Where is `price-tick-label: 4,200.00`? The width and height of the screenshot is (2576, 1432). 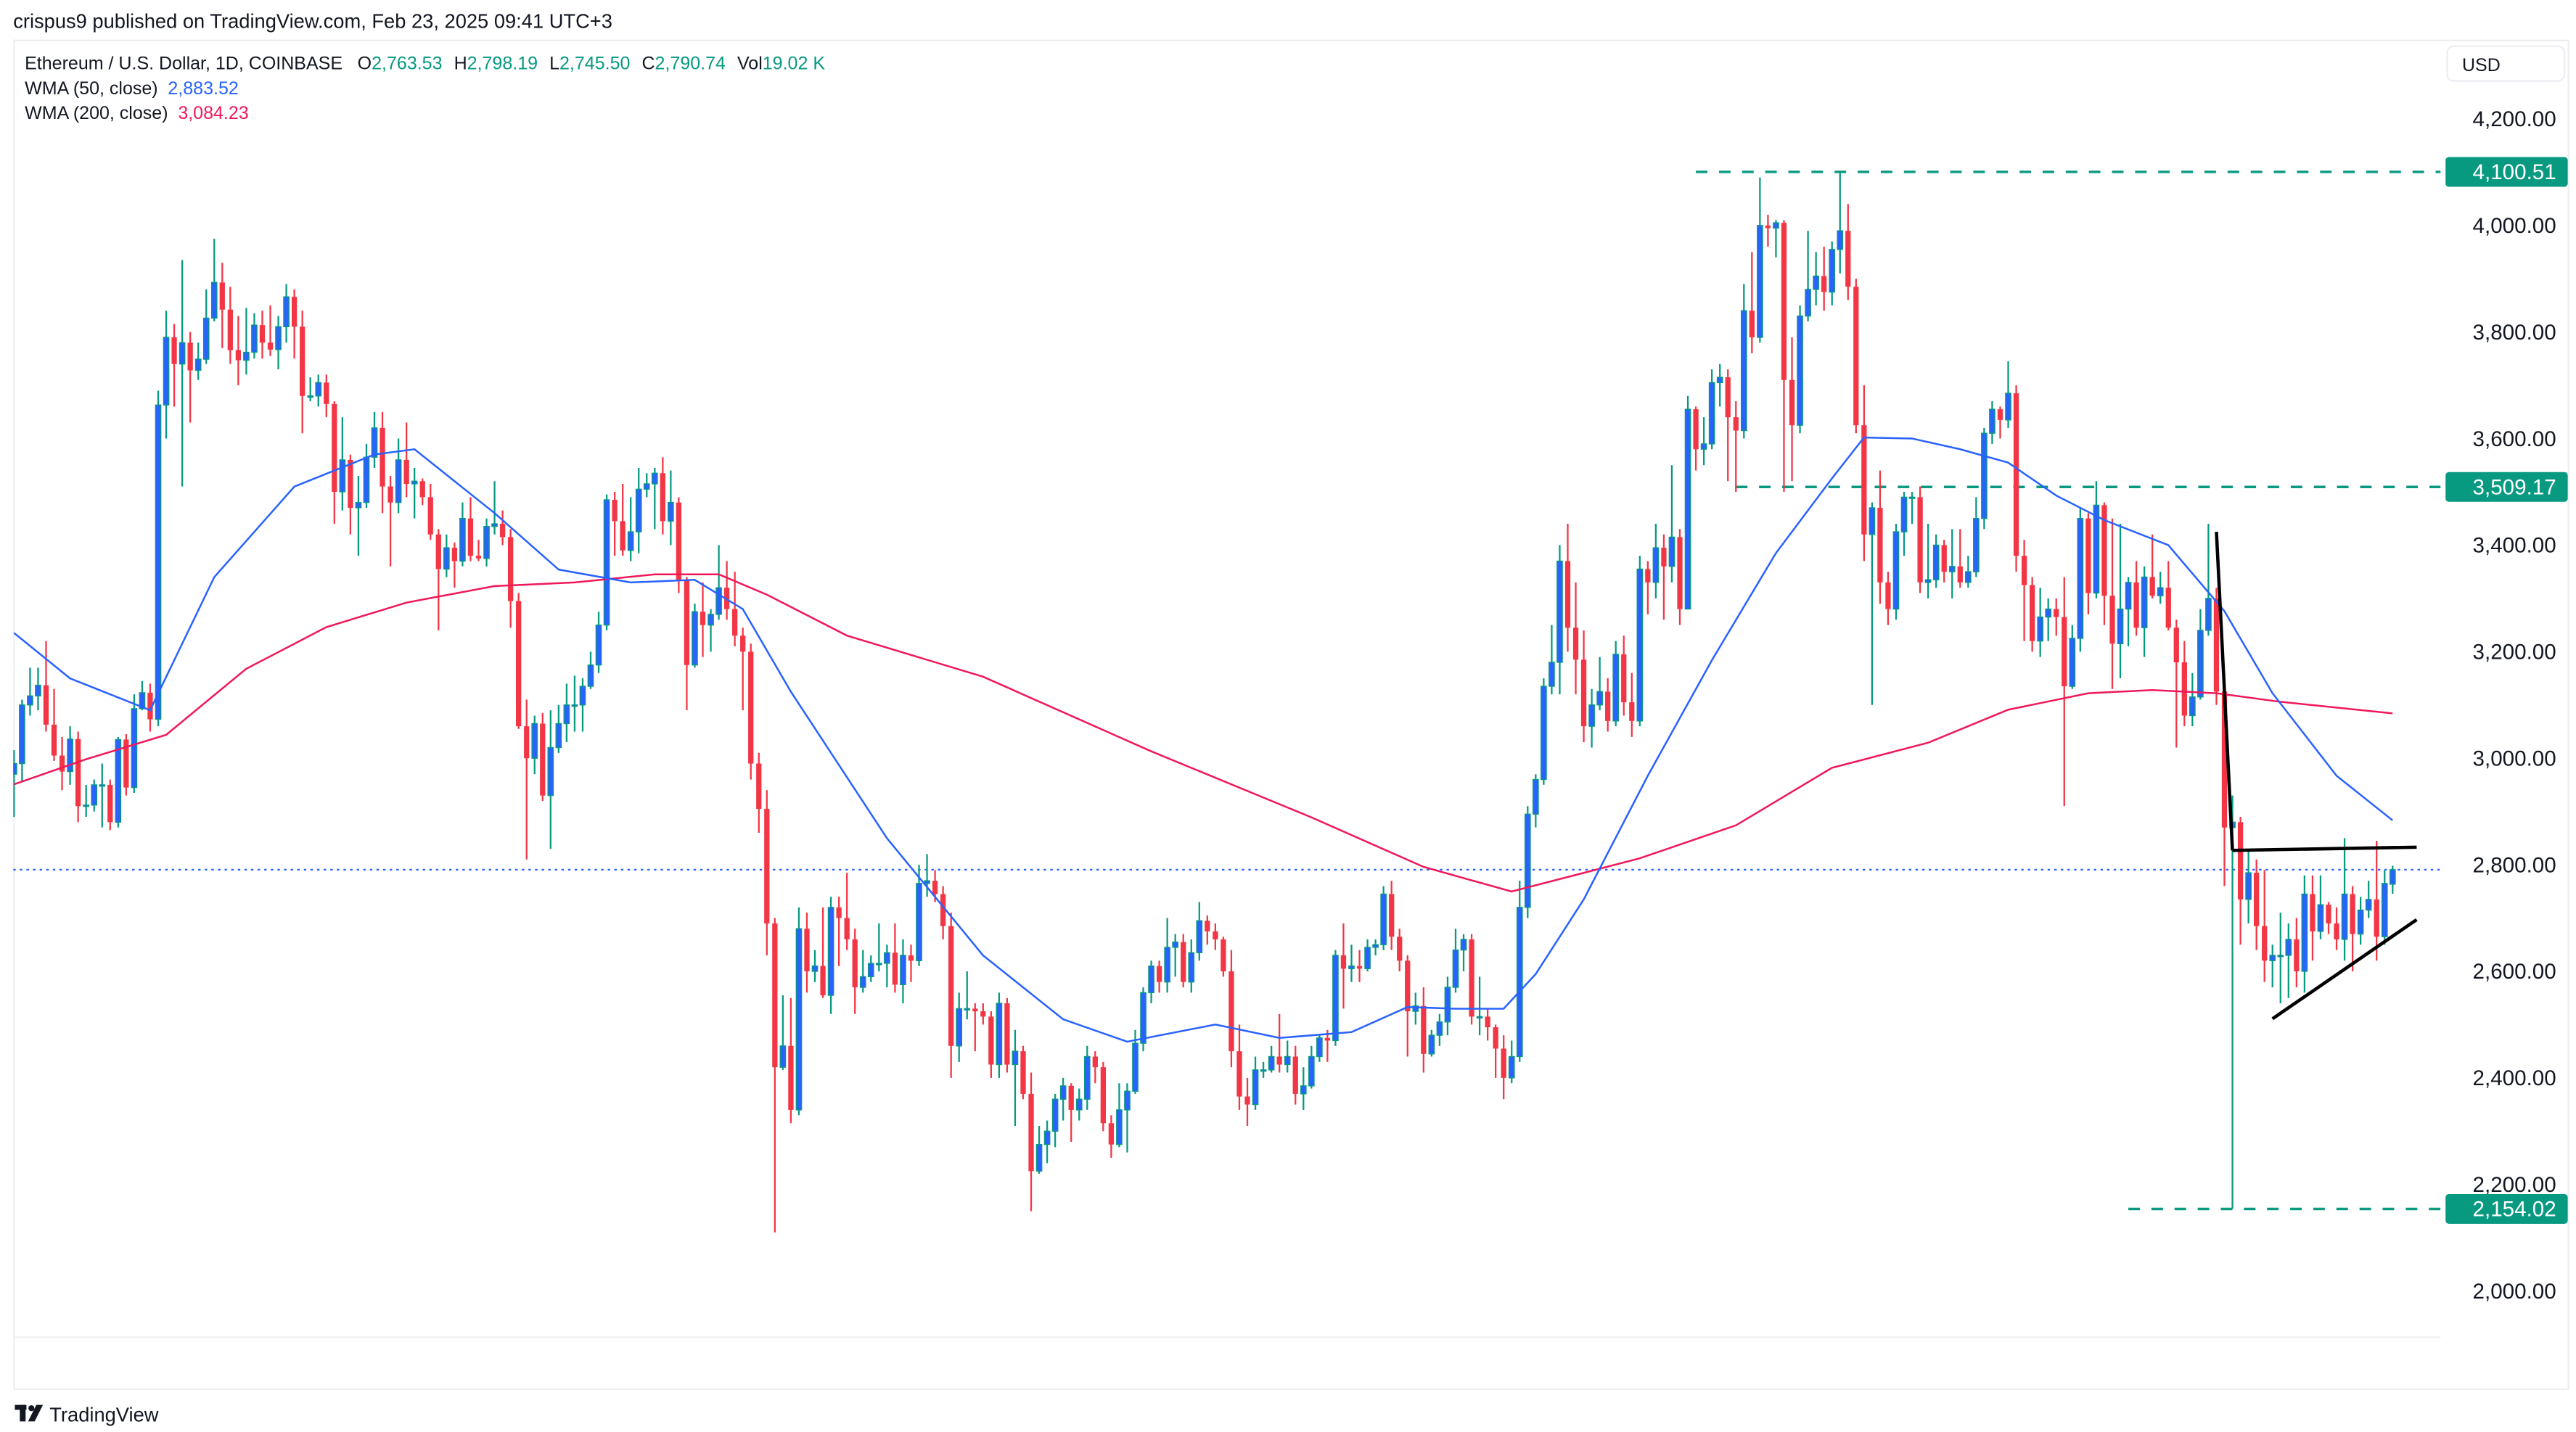 price-tick-label: 4,200.00 is located at coordinates (2514, 119).